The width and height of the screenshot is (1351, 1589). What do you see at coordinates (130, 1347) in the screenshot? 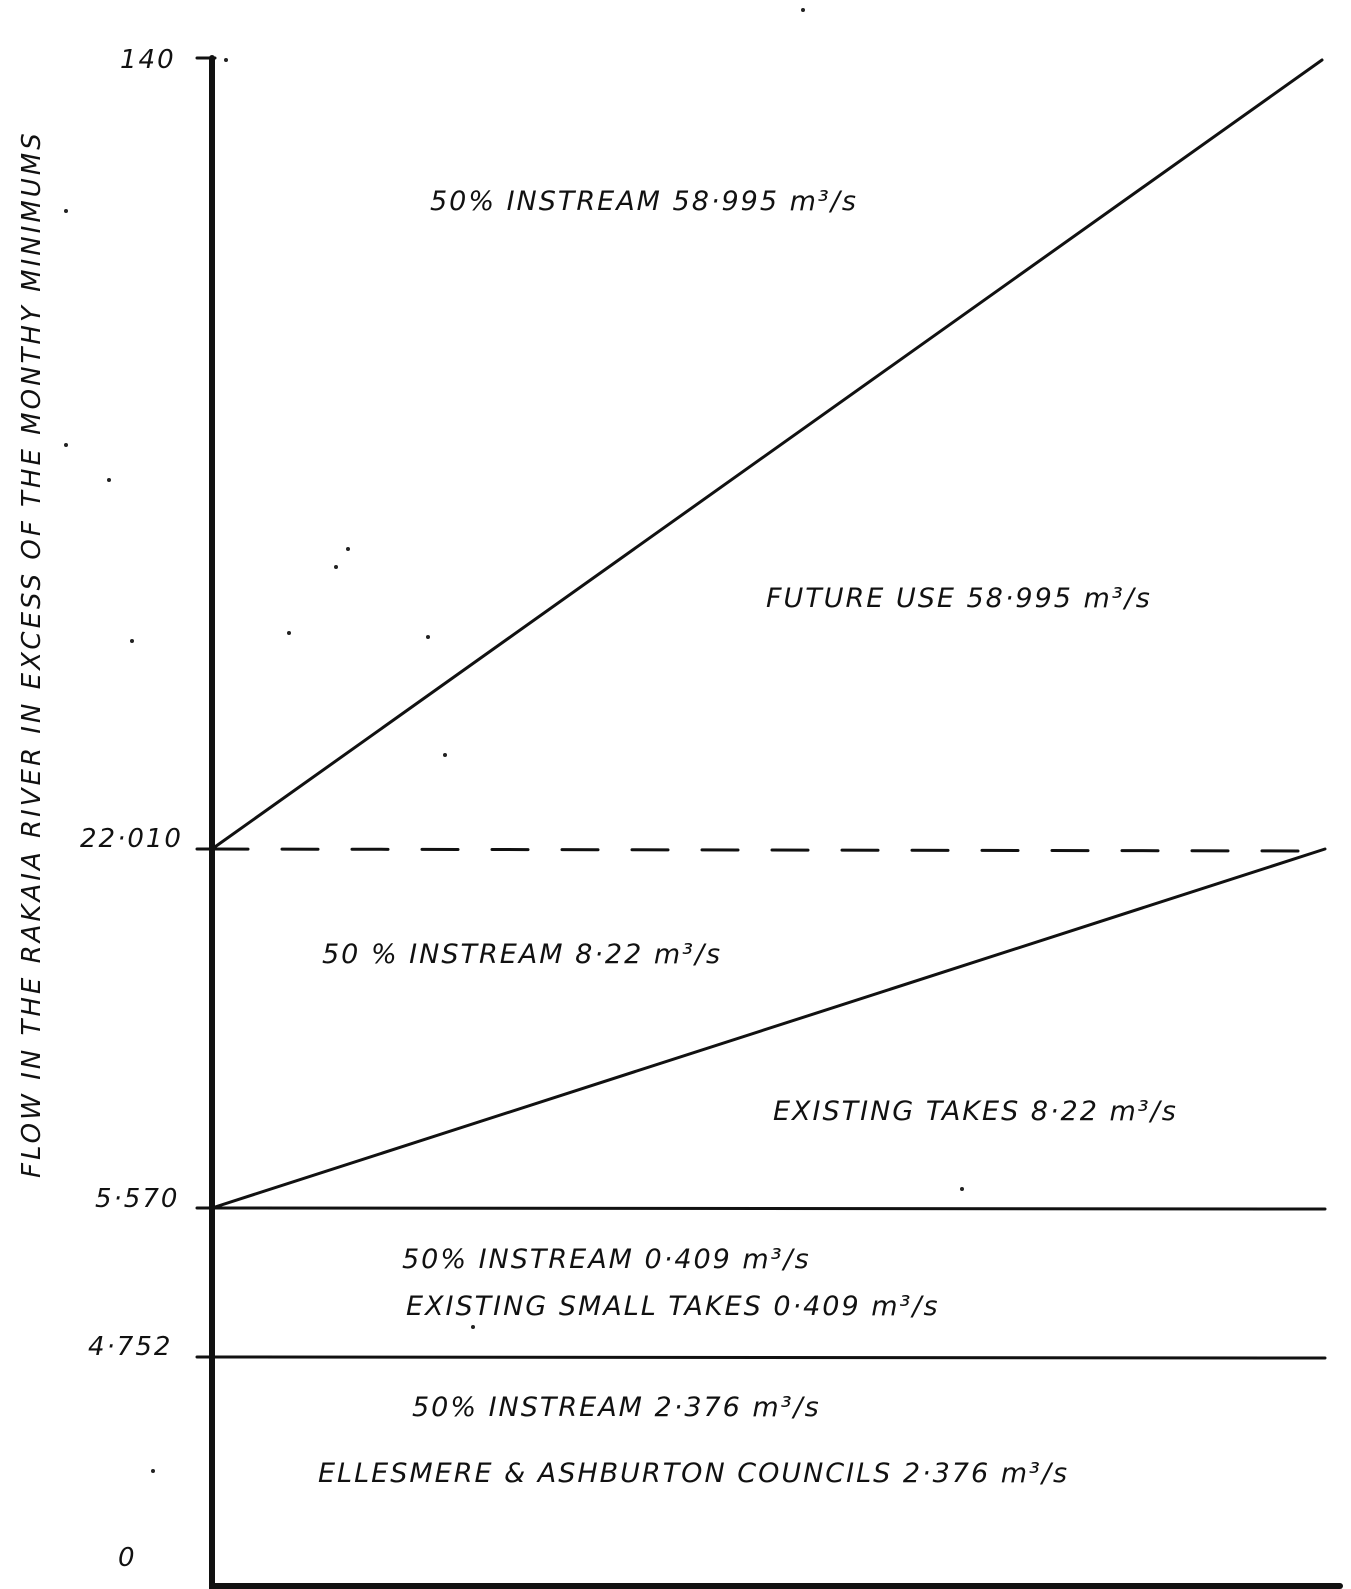
I see `y-tick-label: 4·752` at bounding box center [130, 1347].